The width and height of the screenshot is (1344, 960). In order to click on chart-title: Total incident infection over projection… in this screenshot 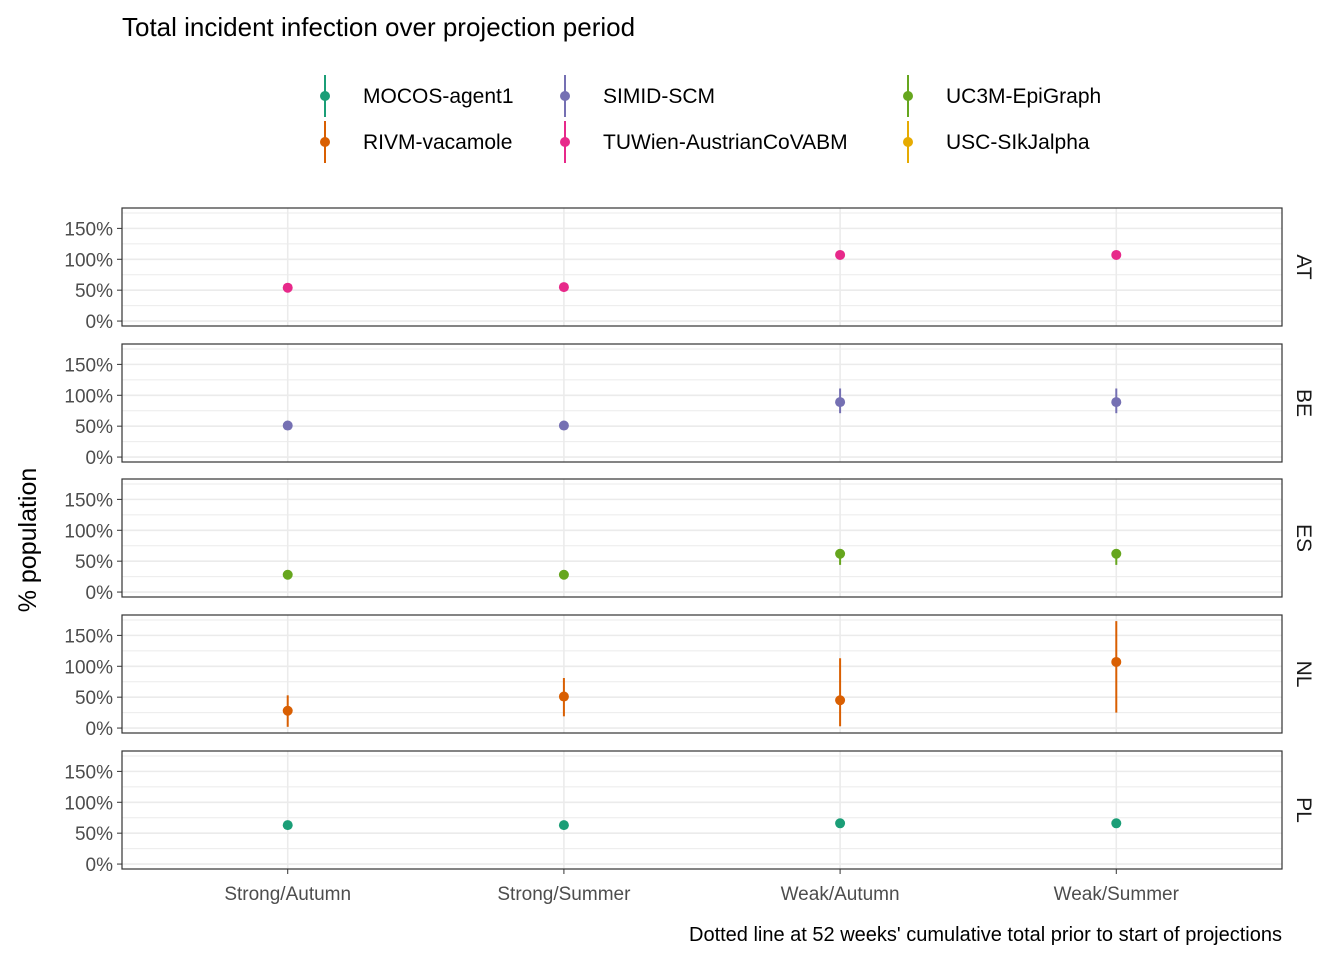, I will do `click(378, 27)`.